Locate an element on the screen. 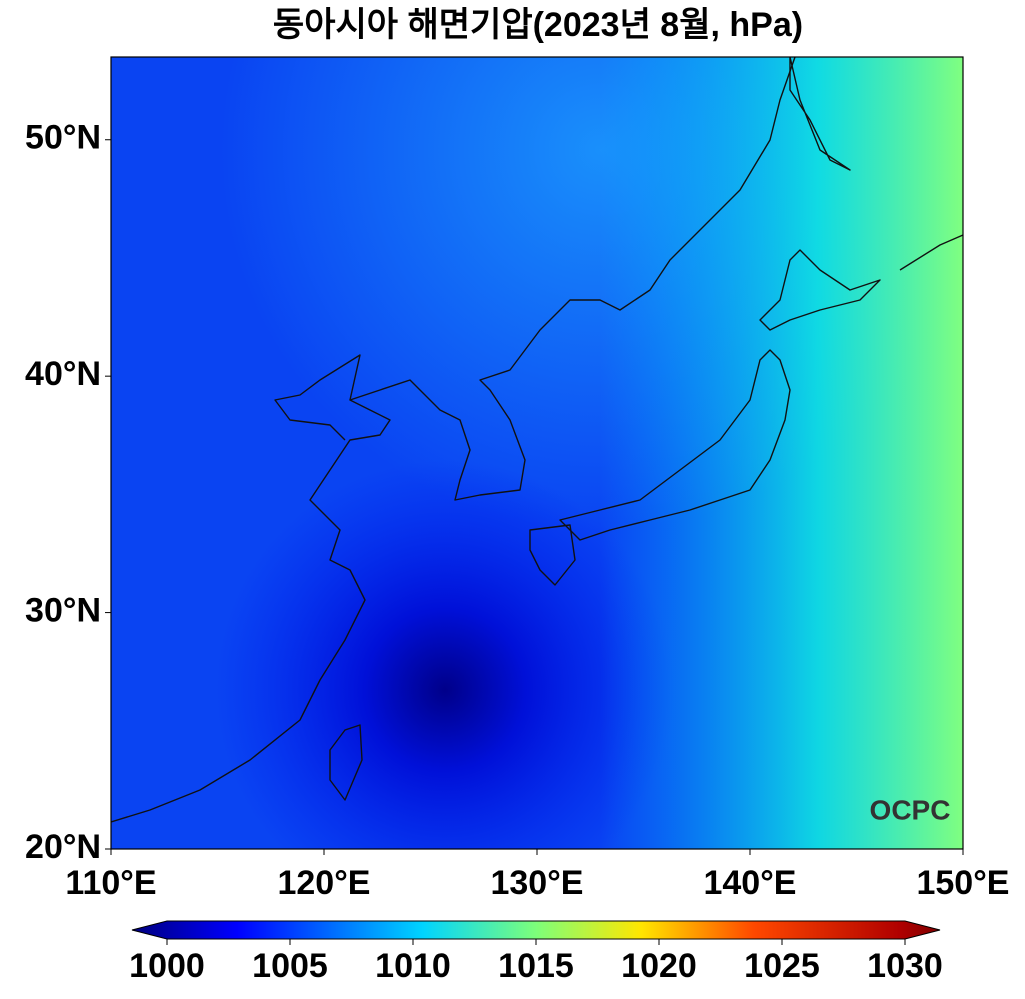 The image size is (1025, 999). y-tick-label: 20°N is located at coordinates (63, 847).